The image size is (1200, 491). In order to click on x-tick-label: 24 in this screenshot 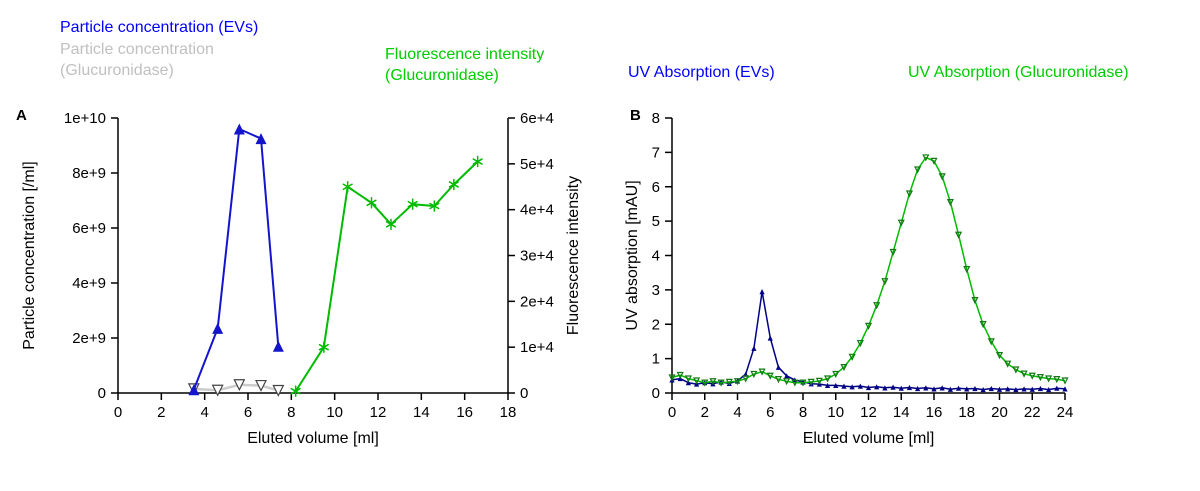, I will do `click(1065, 412)`.